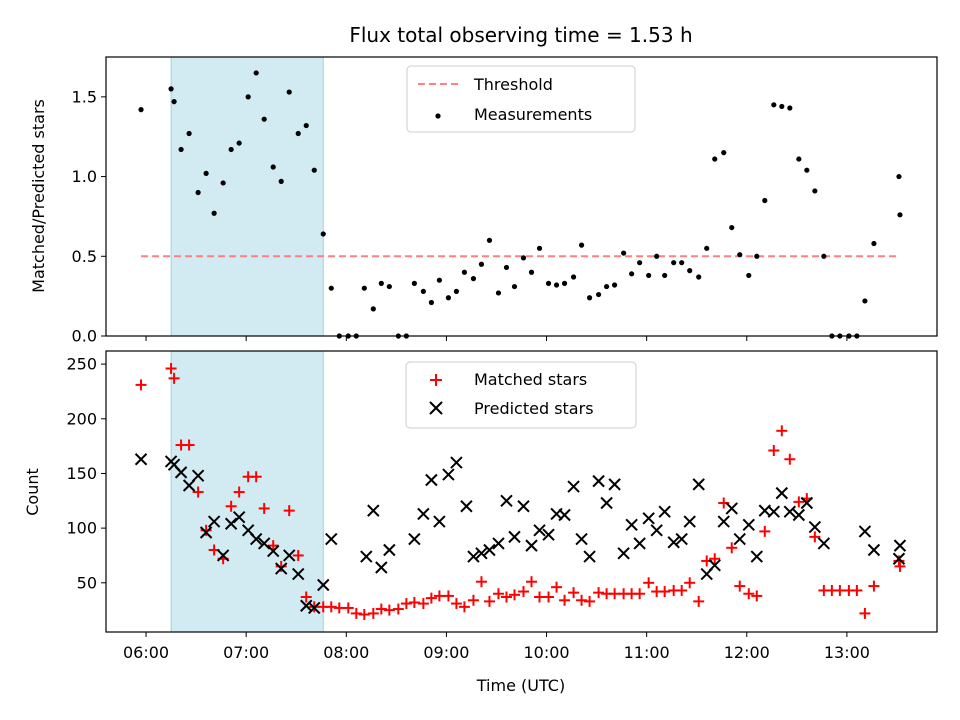  What do you see at coordinates (534, 408) in the screenshot?
I see `legend-predicted-label: Predicted stars` at bounding box center [534, 408].